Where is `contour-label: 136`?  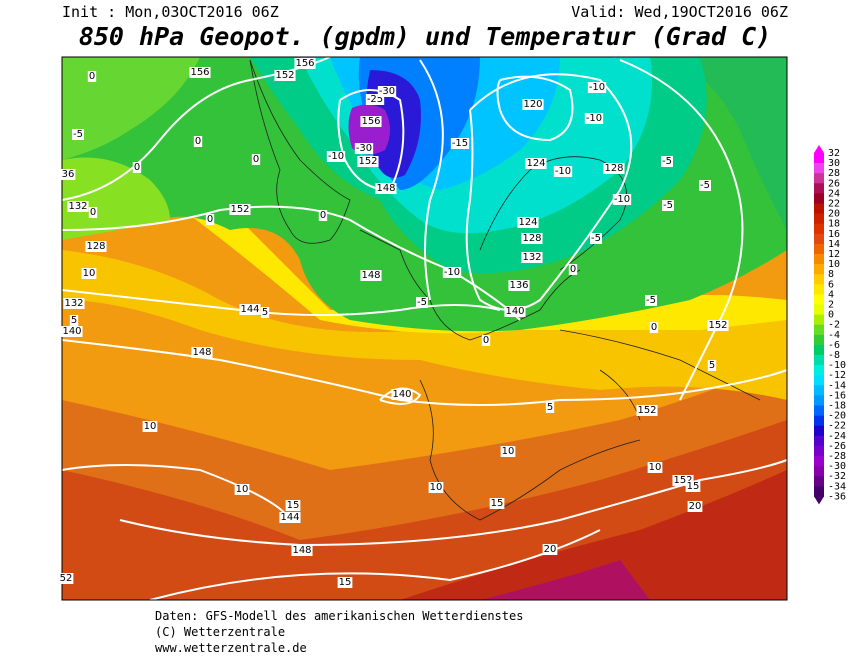
contour-label: 136 is located at coordinates (518, 285).